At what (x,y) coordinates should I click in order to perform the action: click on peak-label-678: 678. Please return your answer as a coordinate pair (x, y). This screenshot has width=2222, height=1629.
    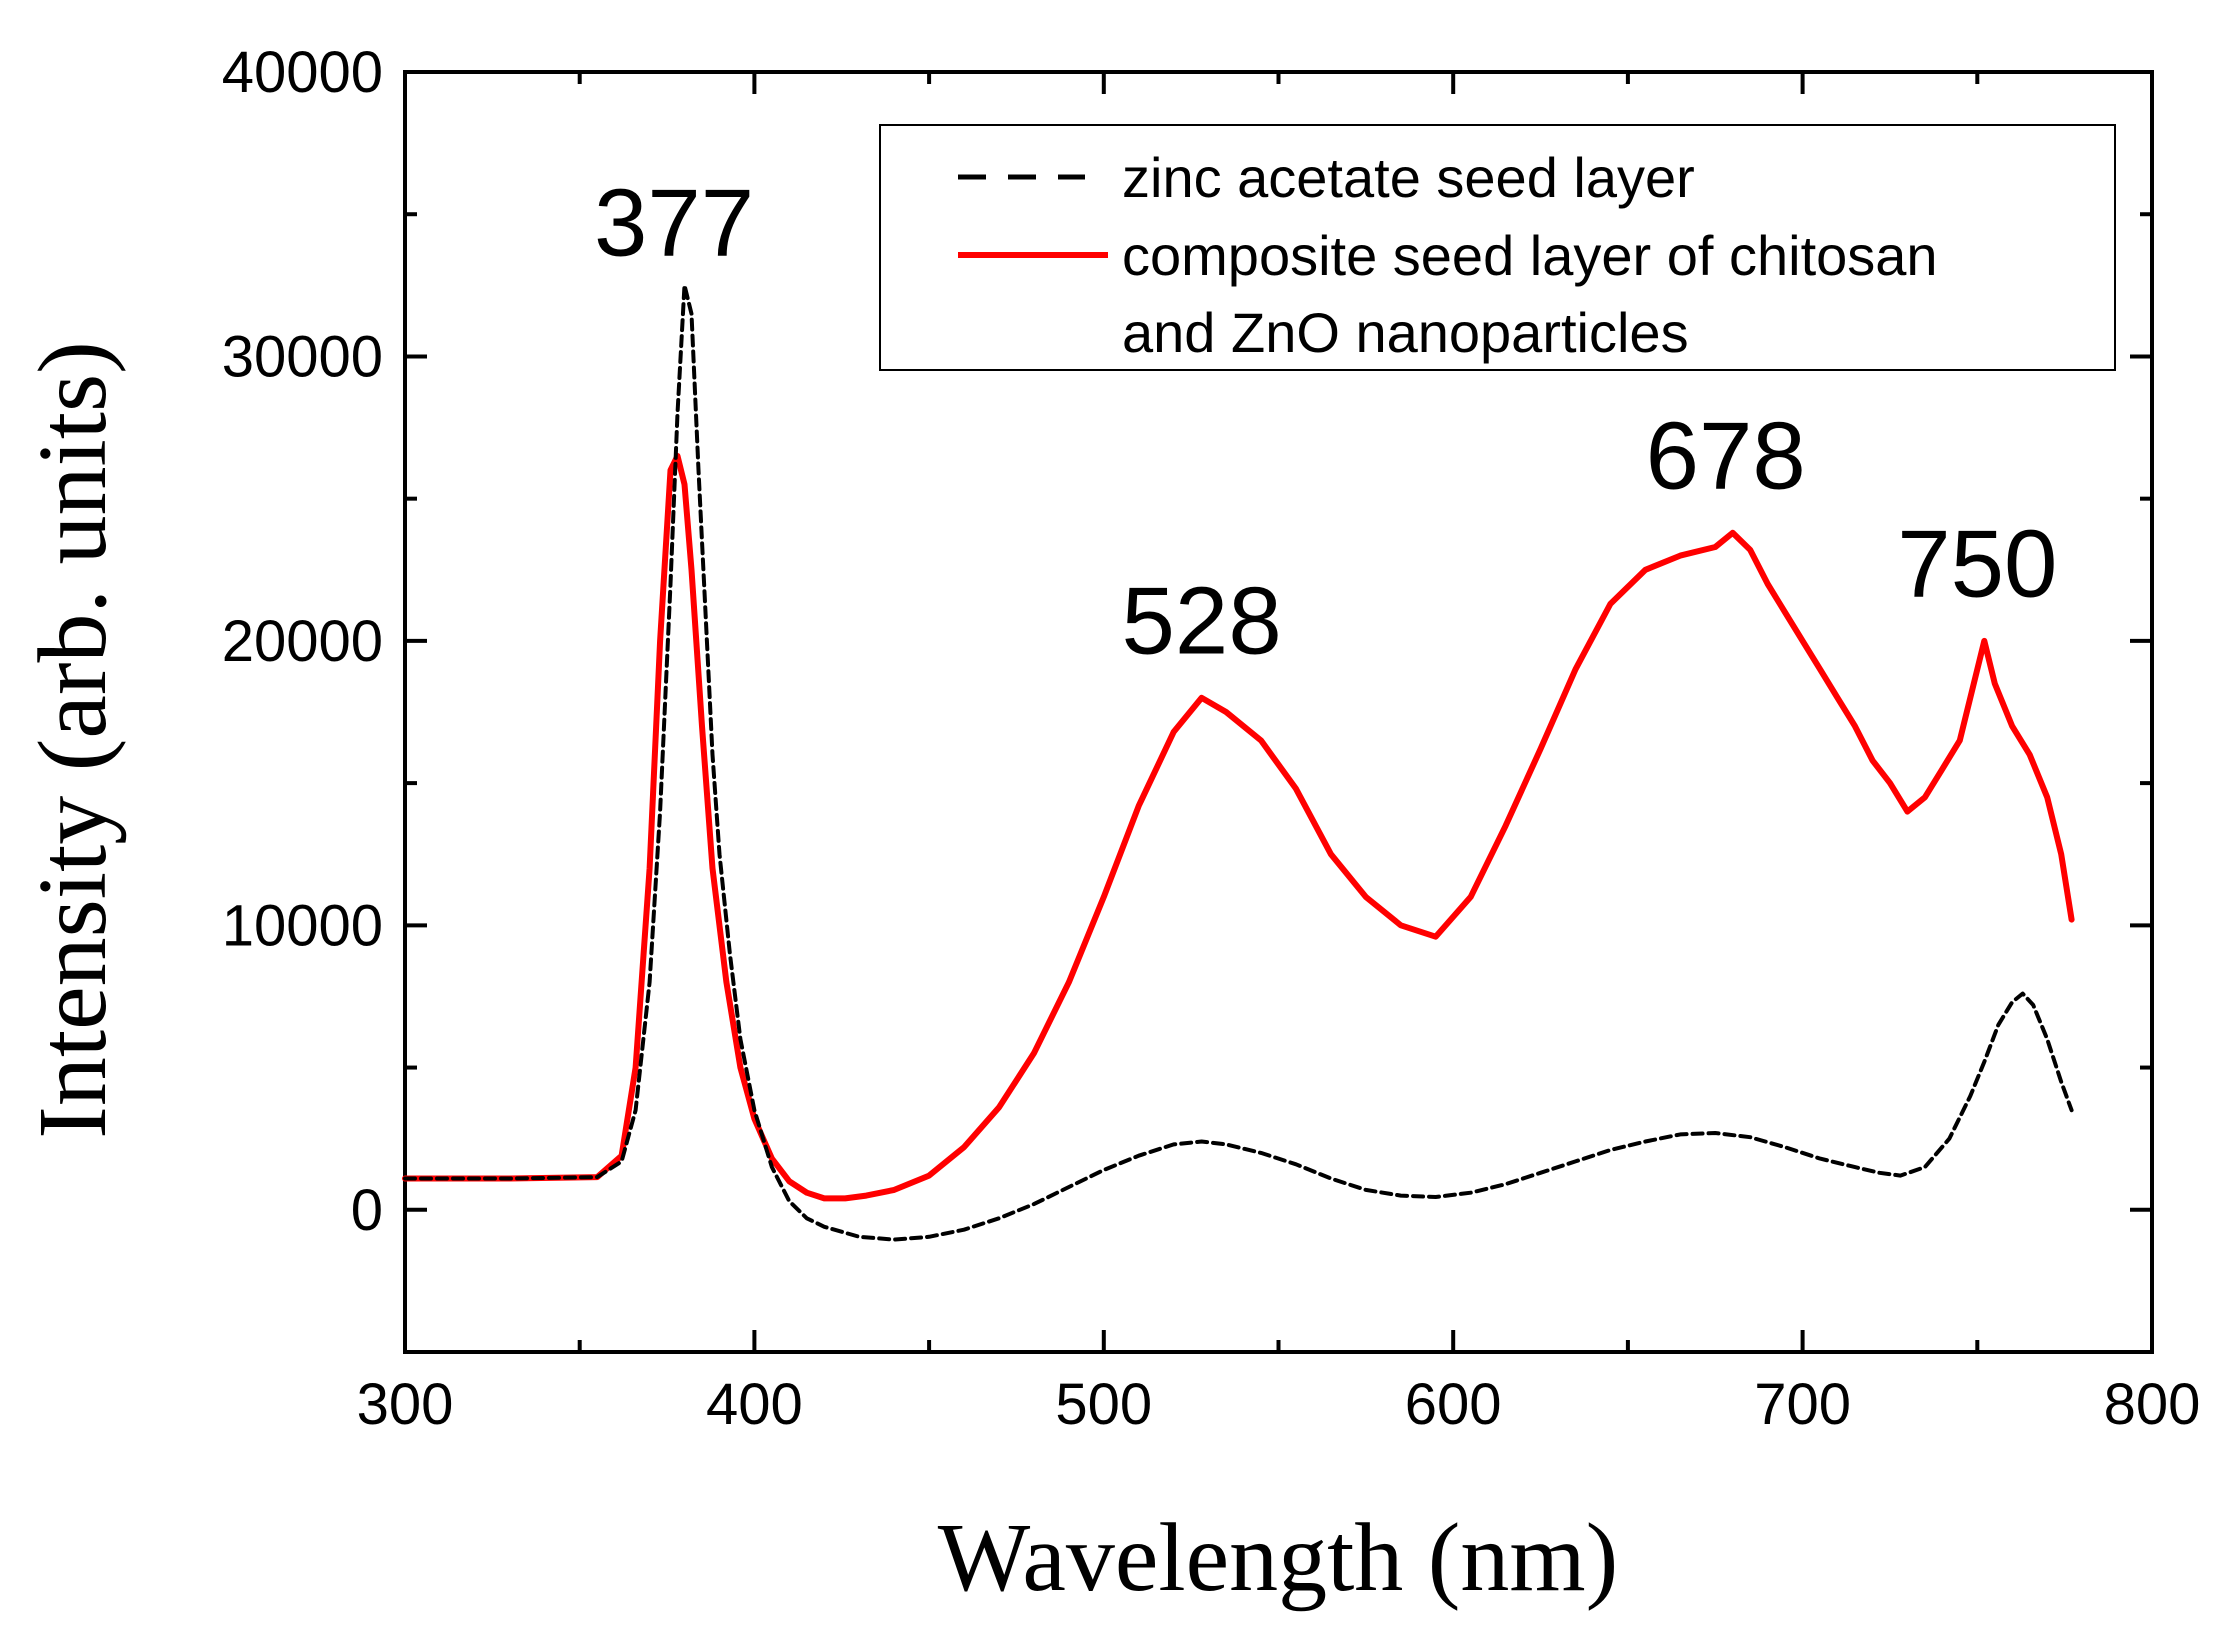
    Looking at the image, I should click on (1726, 456).